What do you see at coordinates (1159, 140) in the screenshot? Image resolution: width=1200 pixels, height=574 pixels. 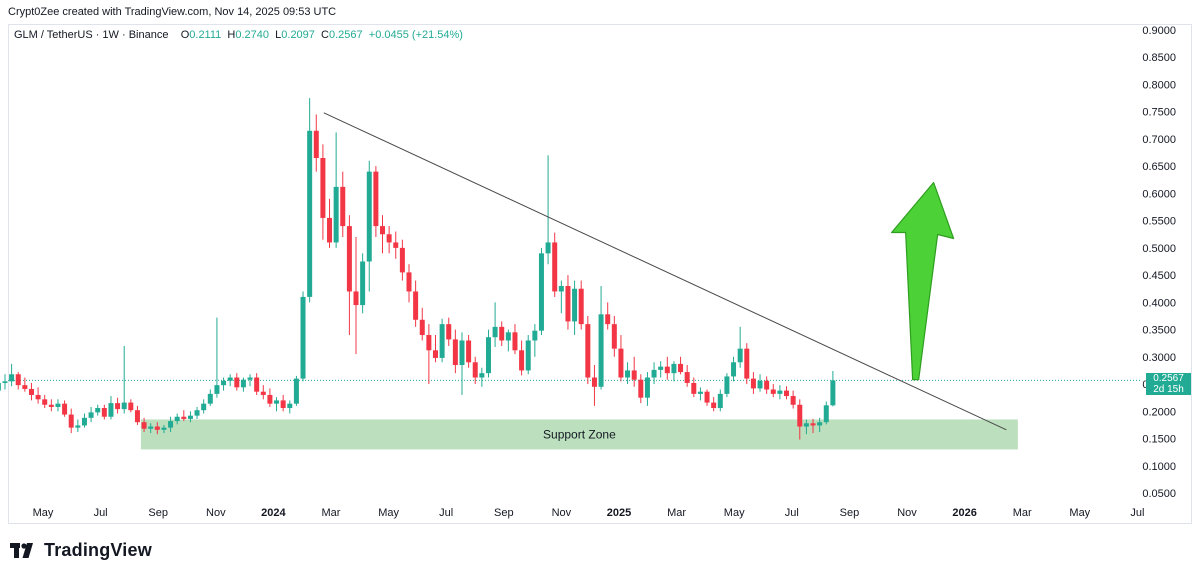 I see `y-axis-tick-label: 0.7000` at bounding box center [1159, 140].